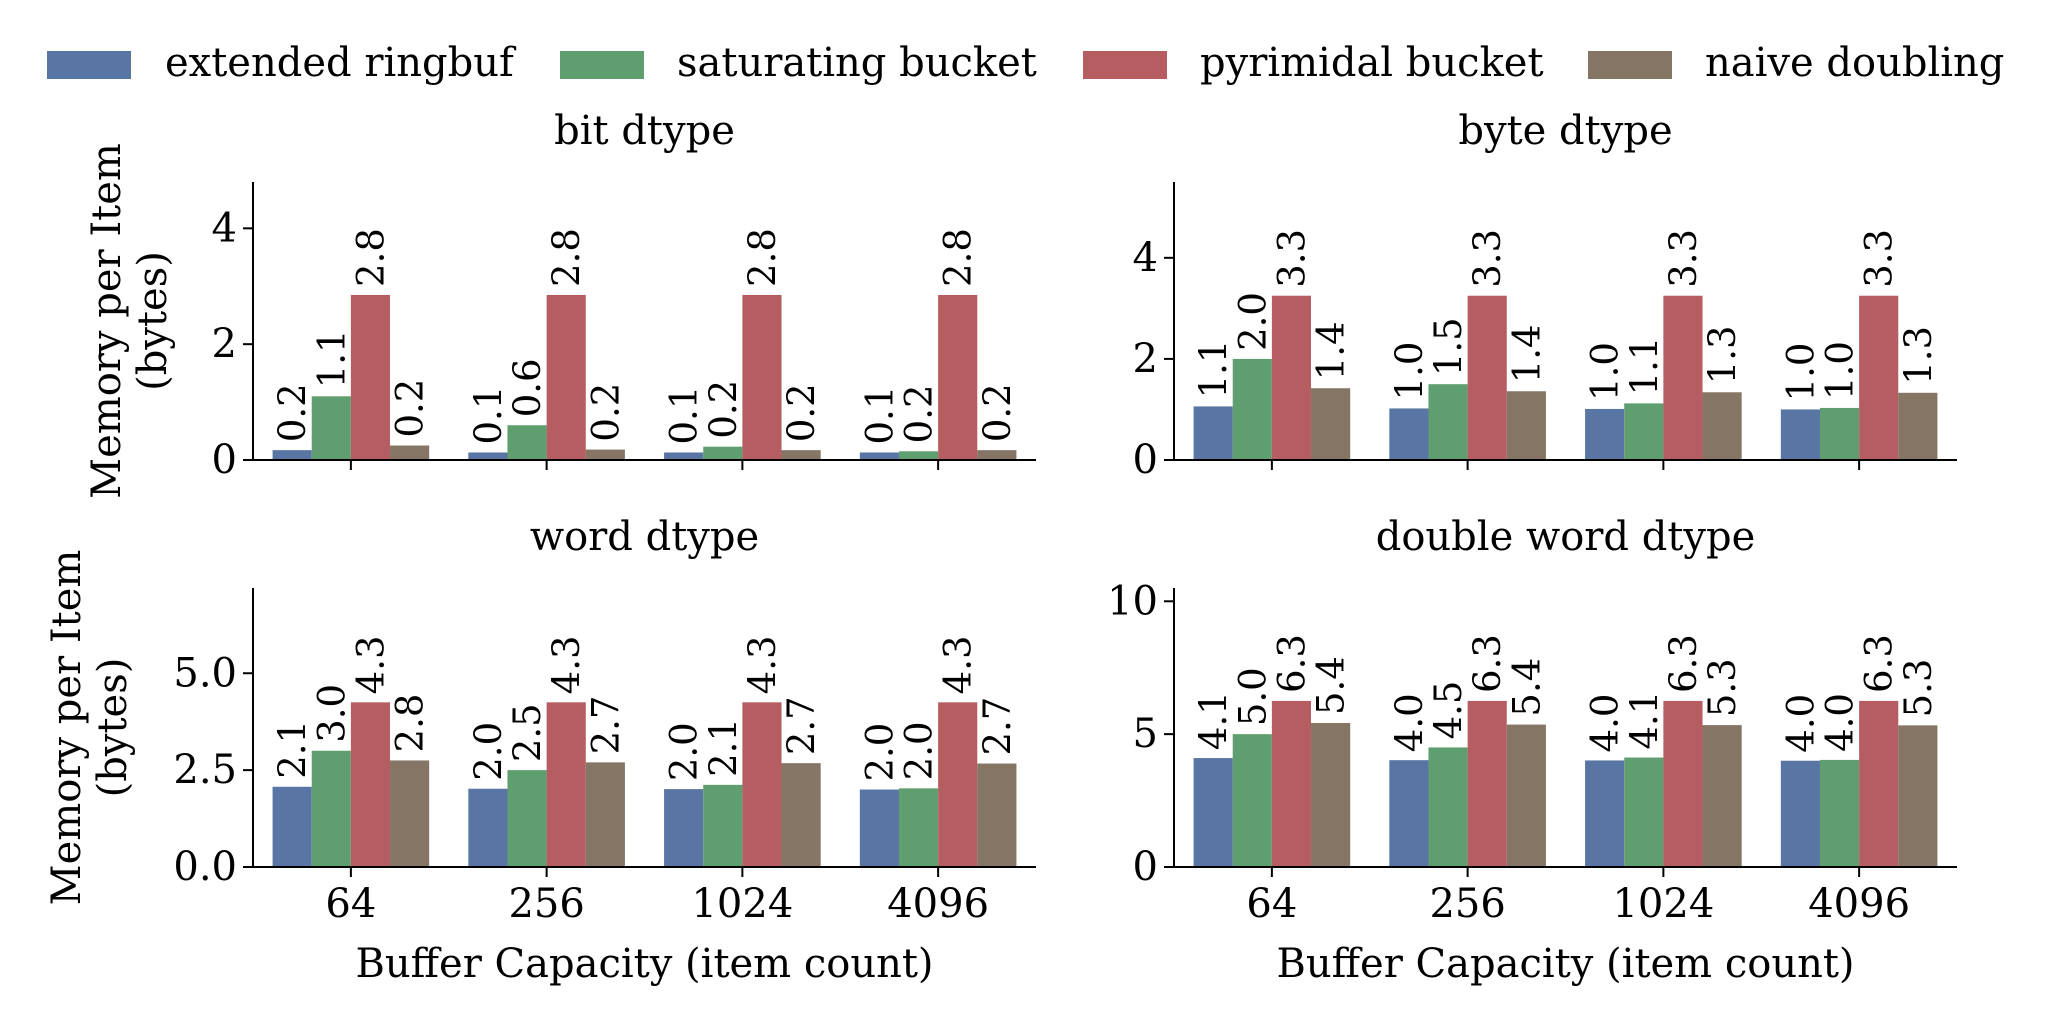  Describe the element at coordinates (1213, 720) in the screenshot. I see `bar-value-label: 4.1` at that location.